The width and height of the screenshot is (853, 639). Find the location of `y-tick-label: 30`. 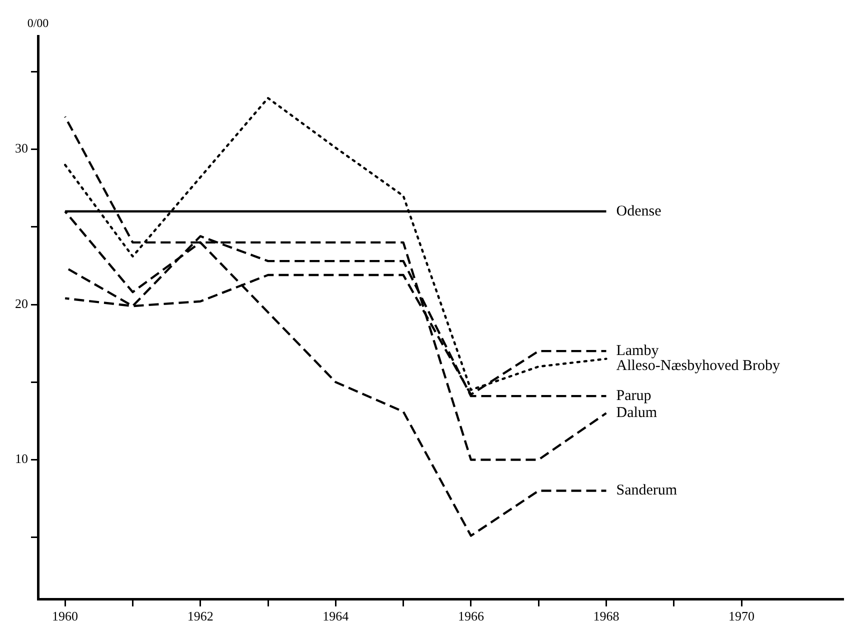

y-tick-label: 30 is located at coordinates (21, 148).